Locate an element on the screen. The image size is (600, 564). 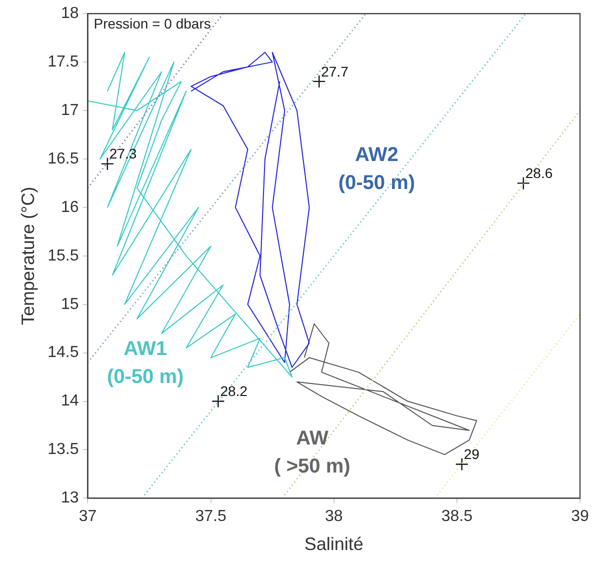
x-tick-label: 37.5 is located at coordinates (210, 517).